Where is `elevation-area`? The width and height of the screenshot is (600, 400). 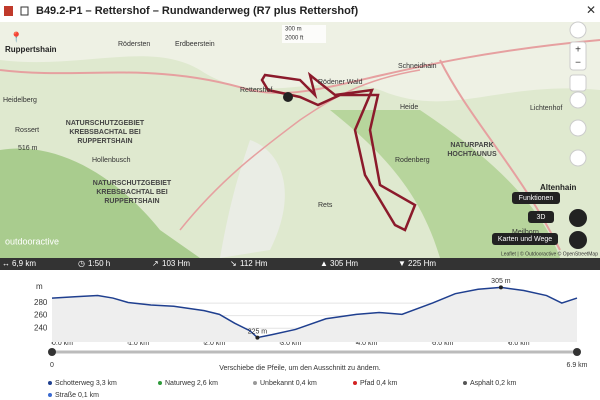 elevation-area is located at coordinates (314, 314).